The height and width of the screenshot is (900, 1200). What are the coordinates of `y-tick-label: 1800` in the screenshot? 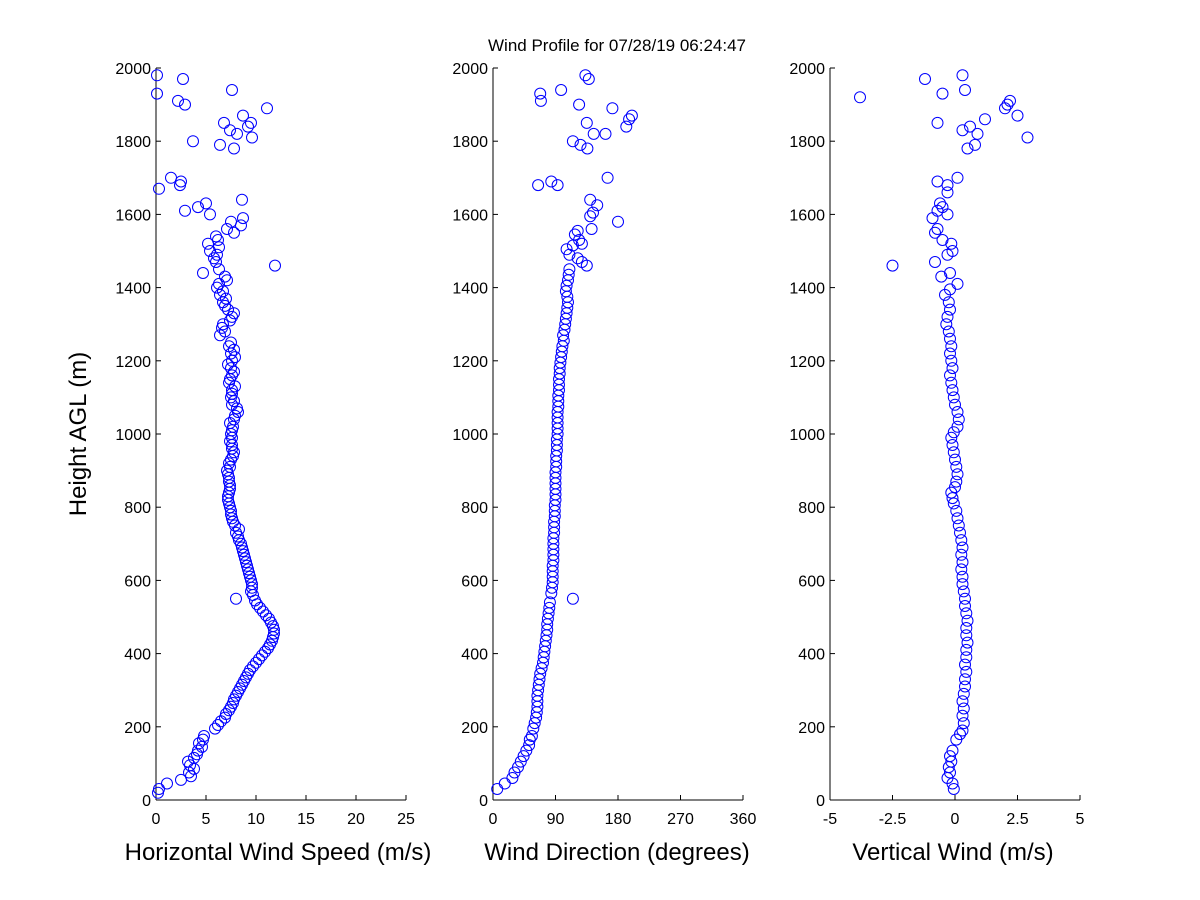 It's located at (807, 142).